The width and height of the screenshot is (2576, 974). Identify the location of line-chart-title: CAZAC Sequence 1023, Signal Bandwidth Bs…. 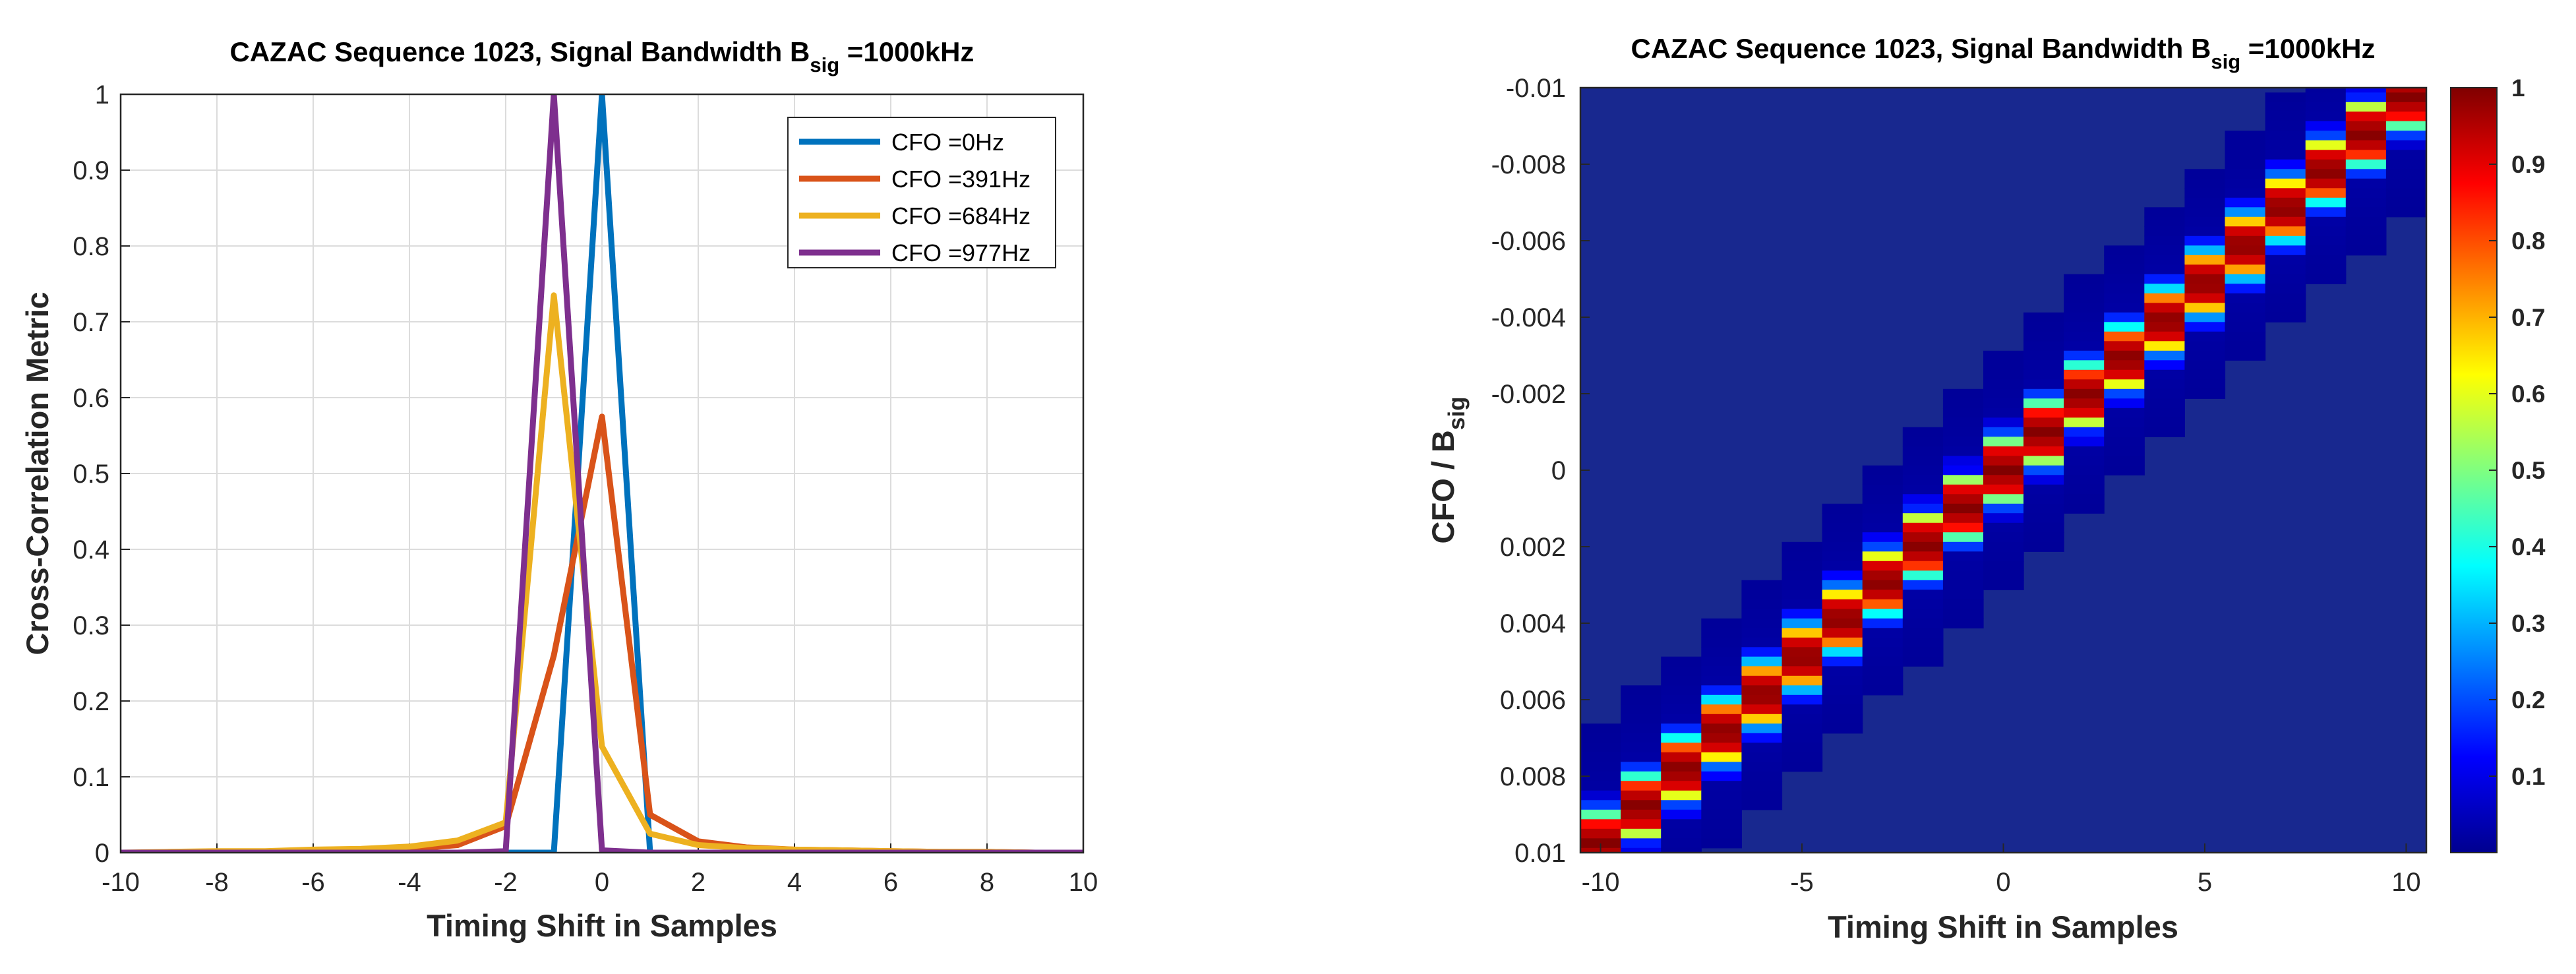
(602, 56).